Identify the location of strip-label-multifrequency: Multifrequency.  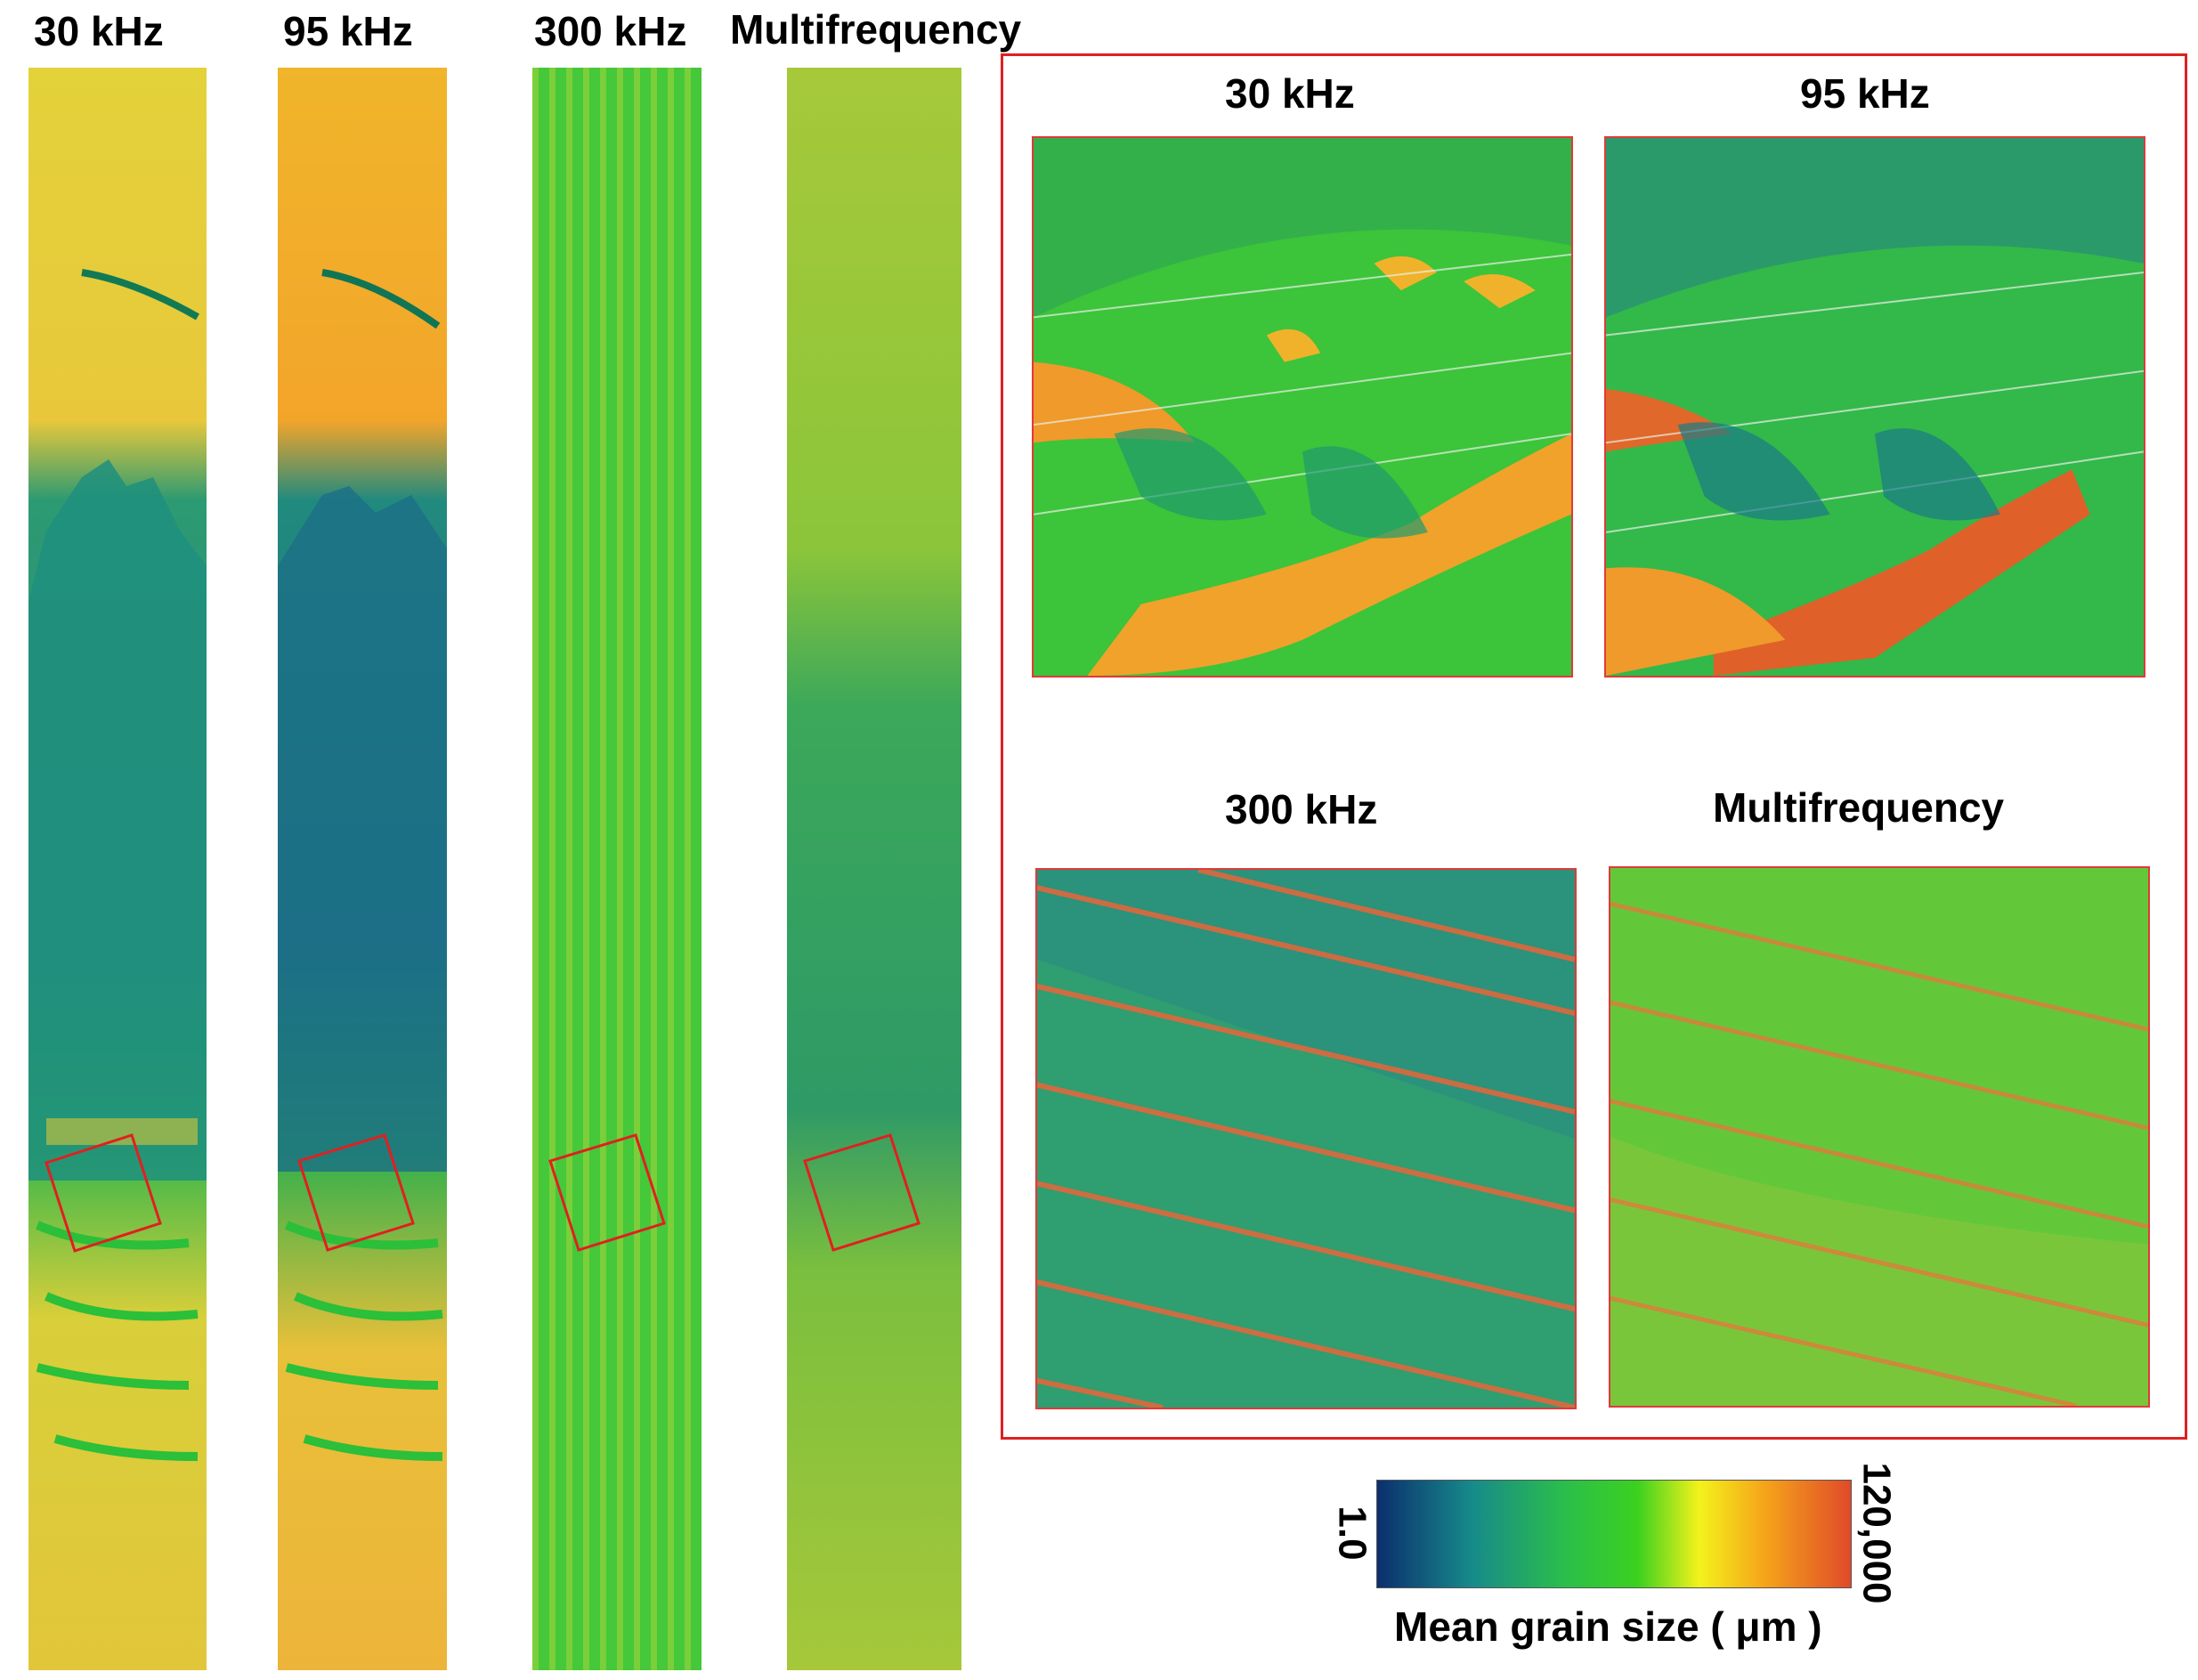
(876, 29).